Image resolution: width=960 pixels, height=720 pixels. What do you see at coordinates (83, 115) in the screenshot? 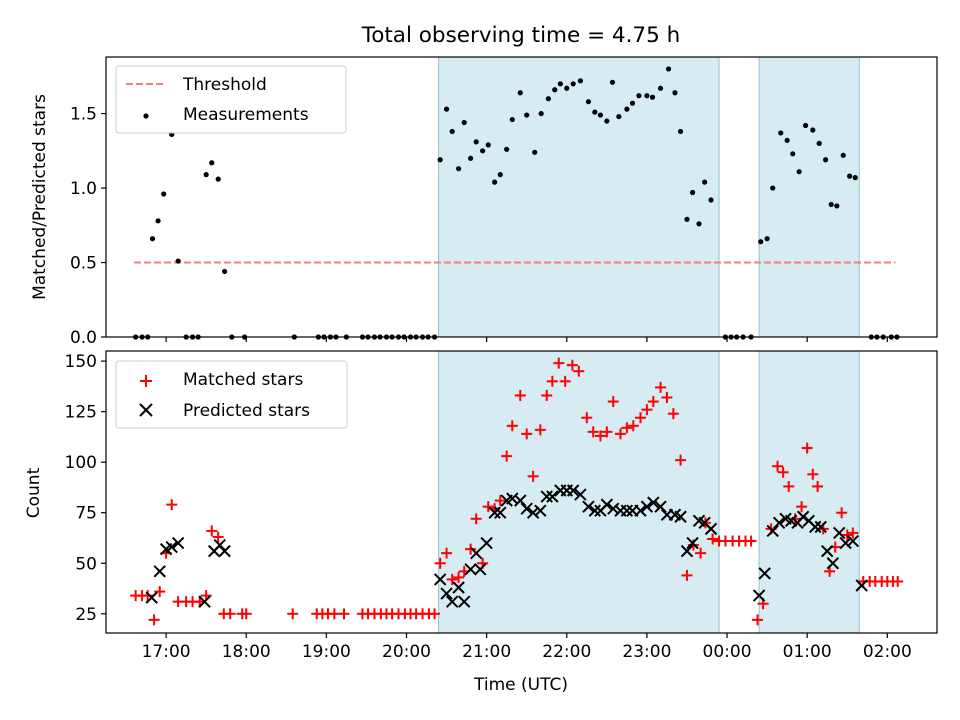
I see `y-tick-label: 1.5` at bounding box center [83, 115].